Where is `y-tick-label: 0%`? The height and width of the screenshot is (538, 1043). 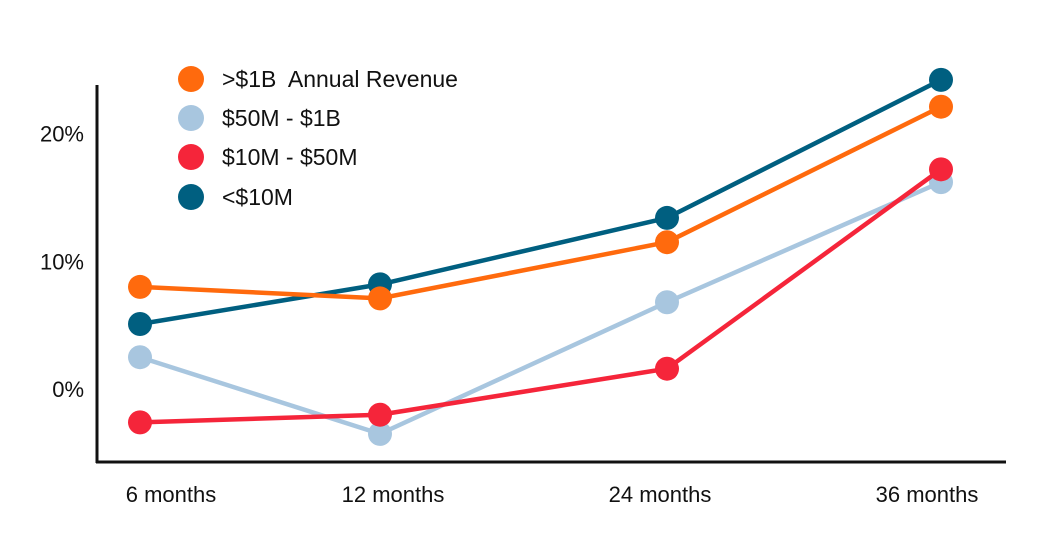
y-tick-label: 0% is located at coordinates (68, 389).